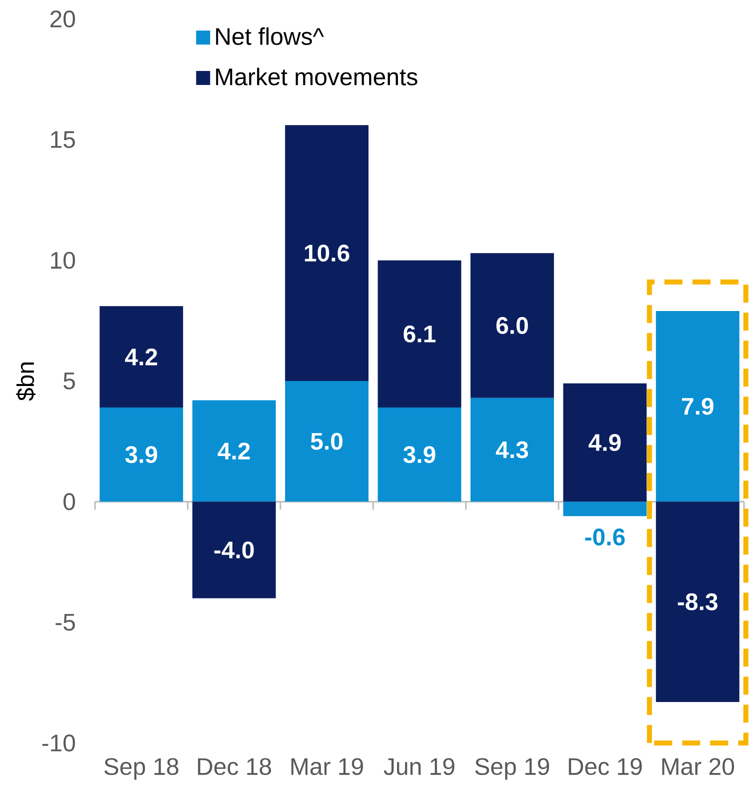 The width and height of the screenshot is (754, 790). I want to click on y-tick-label: 10, so click(63, 260).